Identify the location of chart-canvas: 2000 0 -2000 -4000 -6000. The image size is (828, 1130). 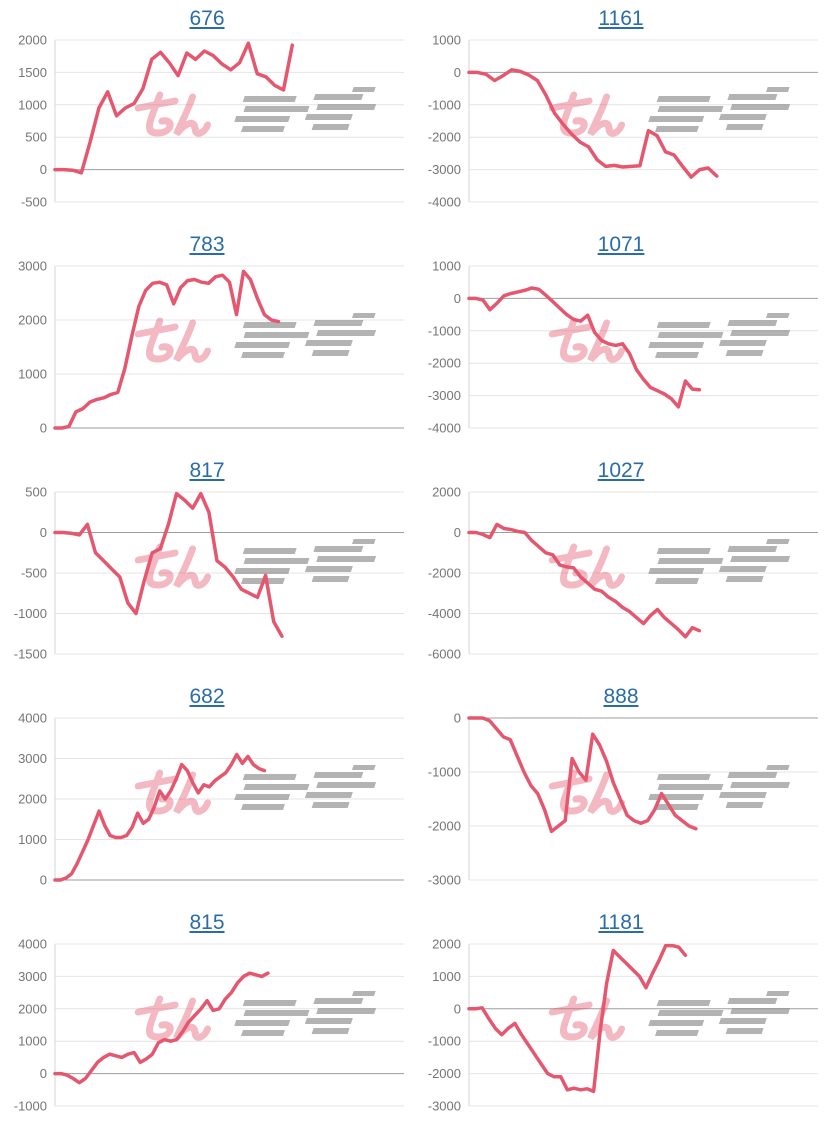
(623, 573).